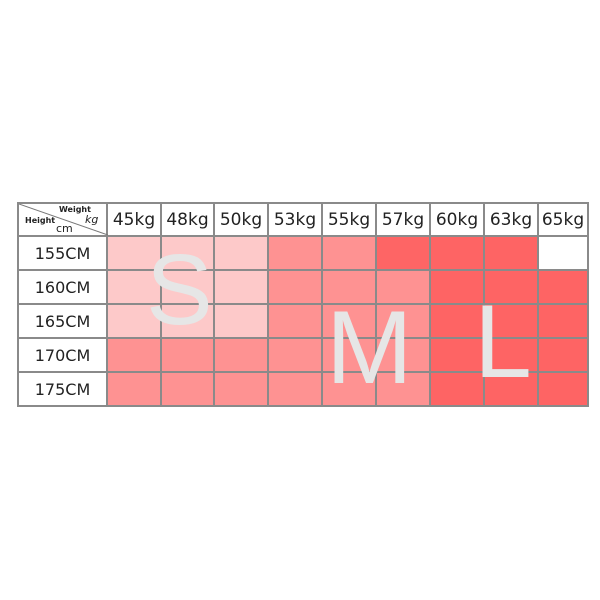  What do you see at coordinates (62, 389) in the screenshot?
I see `height-label: 175CM` at bounding box center [62, 389].